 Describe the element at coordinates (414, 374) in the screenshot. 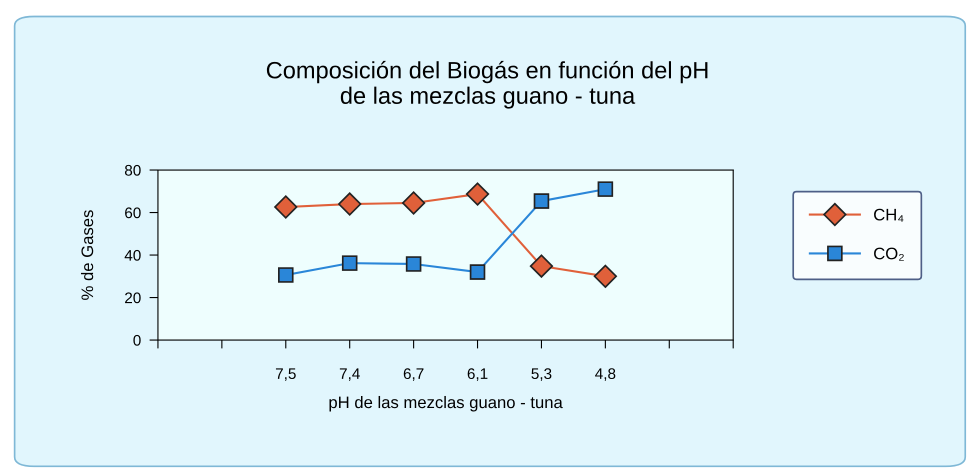

I see `x-tick-label: 6,7` at that location.